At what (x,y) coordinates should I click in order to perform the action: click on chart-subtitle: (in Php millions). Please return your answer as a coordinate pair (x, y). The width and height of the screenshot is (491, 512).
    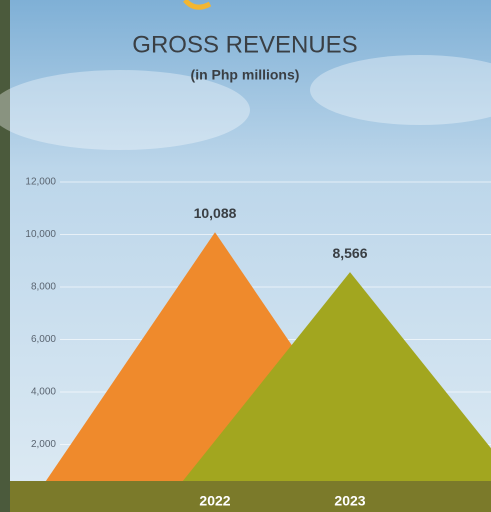
    Looking at the image, I should click on (245, 75).